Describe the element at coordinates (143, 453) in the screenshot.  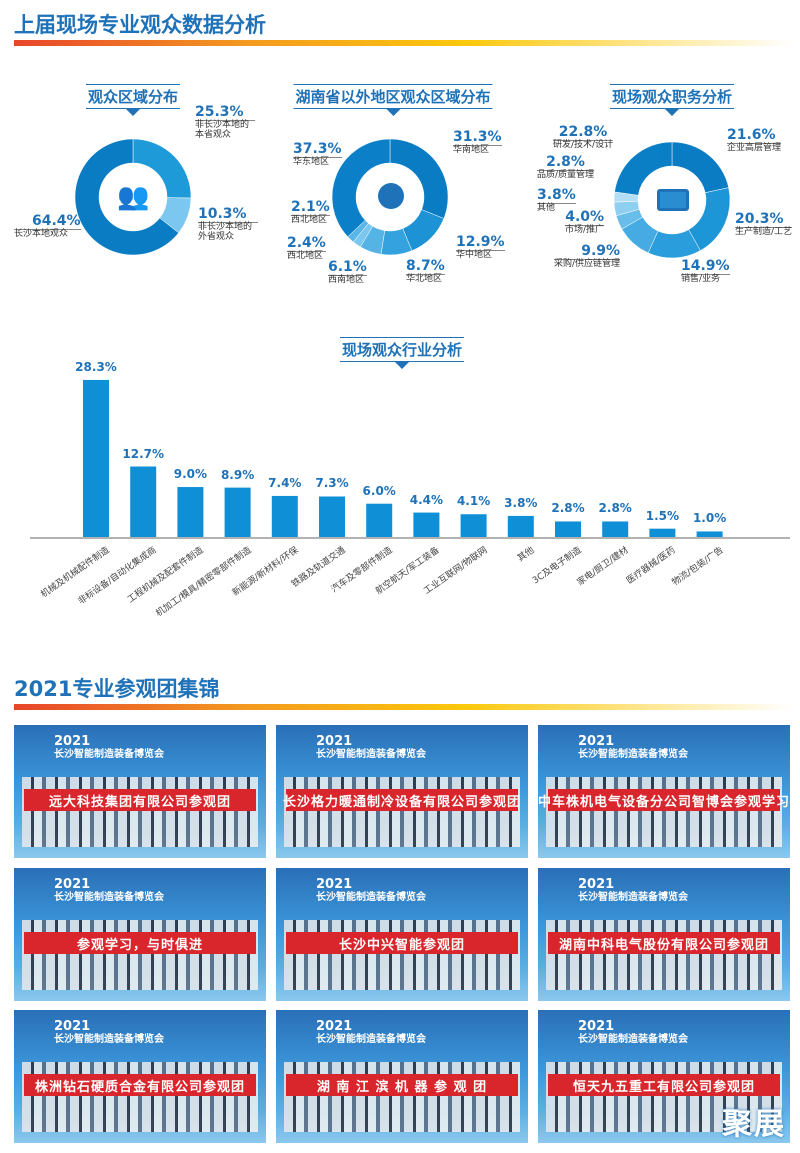
I see `bar-value-label: 12.7%` at that location.